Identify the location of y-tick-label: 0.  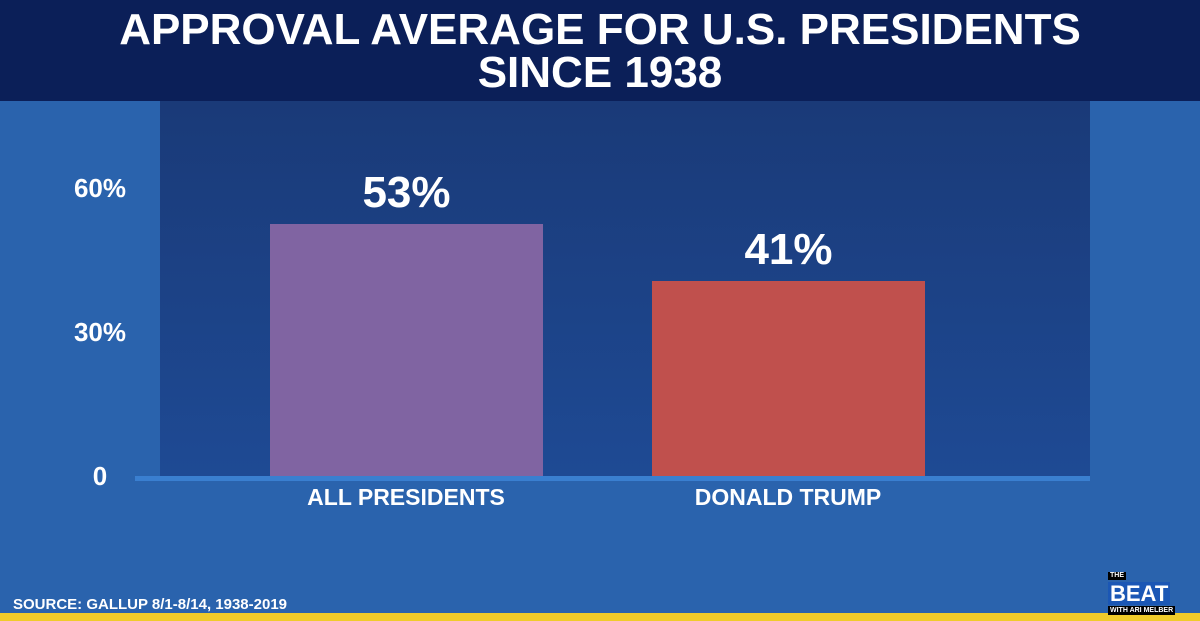
(100, 476).